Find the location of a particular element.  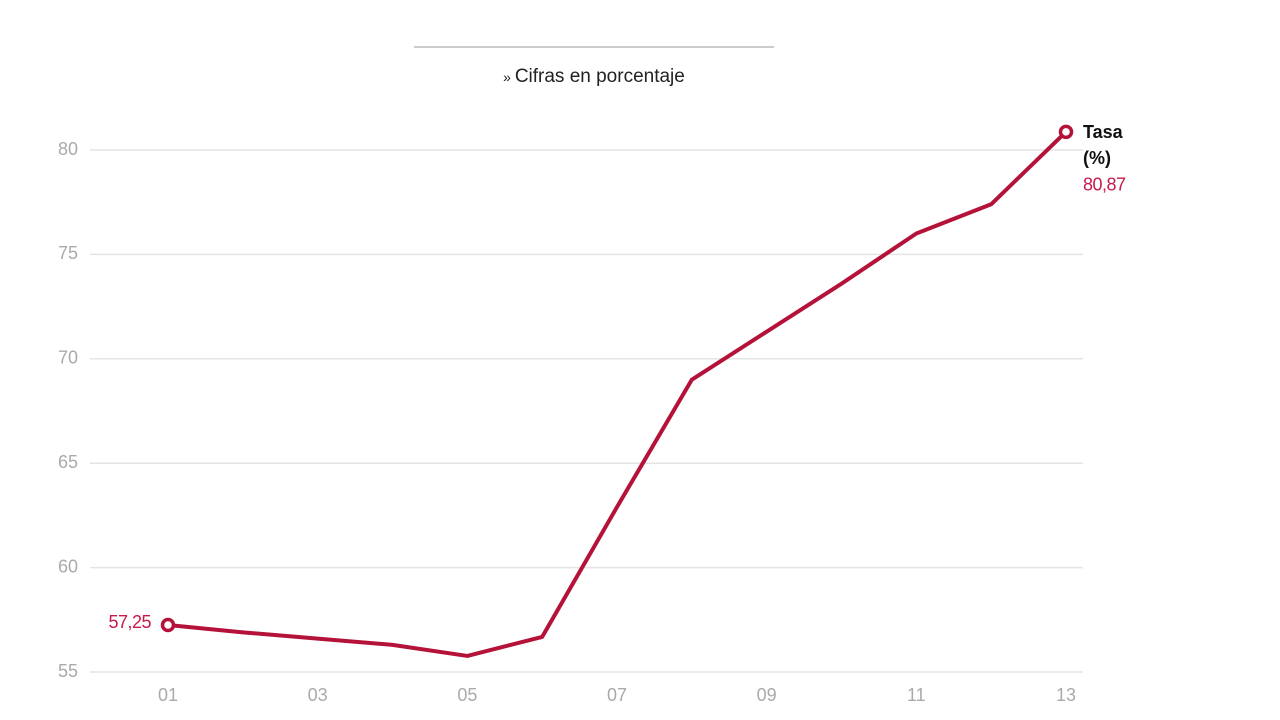

chart-subtitle: Cifras en porcentaje is located at coordinates (594, 77).